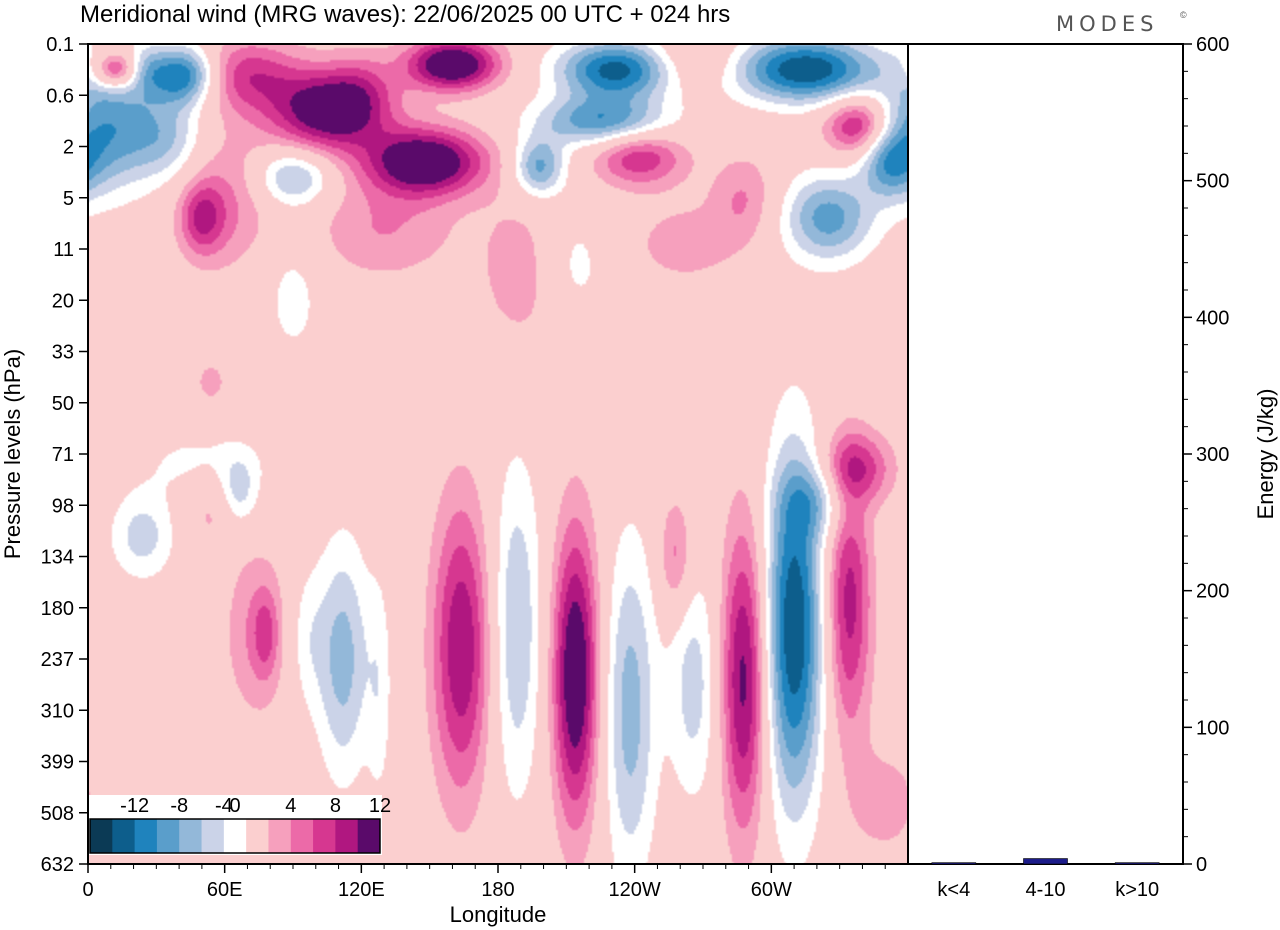 The height and width of the screenshot is (930, 1280). Describe the element at coordinates (57, 711) in the screenshot. I see `y-tick-label: 310` at that location.